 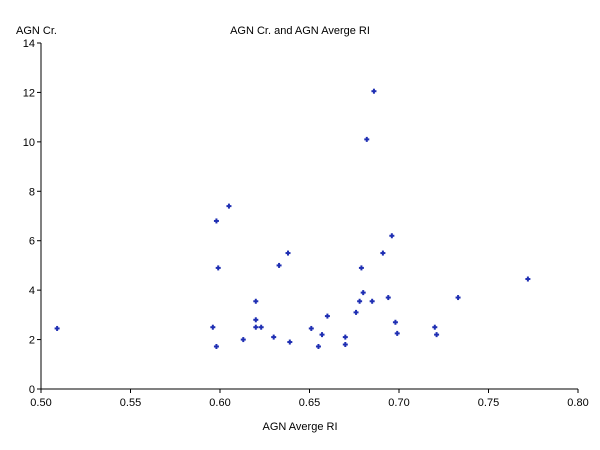 What do you see at coordinates (32, 341) in the screenshot?
I see `y-tick-label: 2` at bounding box center [32, 341].